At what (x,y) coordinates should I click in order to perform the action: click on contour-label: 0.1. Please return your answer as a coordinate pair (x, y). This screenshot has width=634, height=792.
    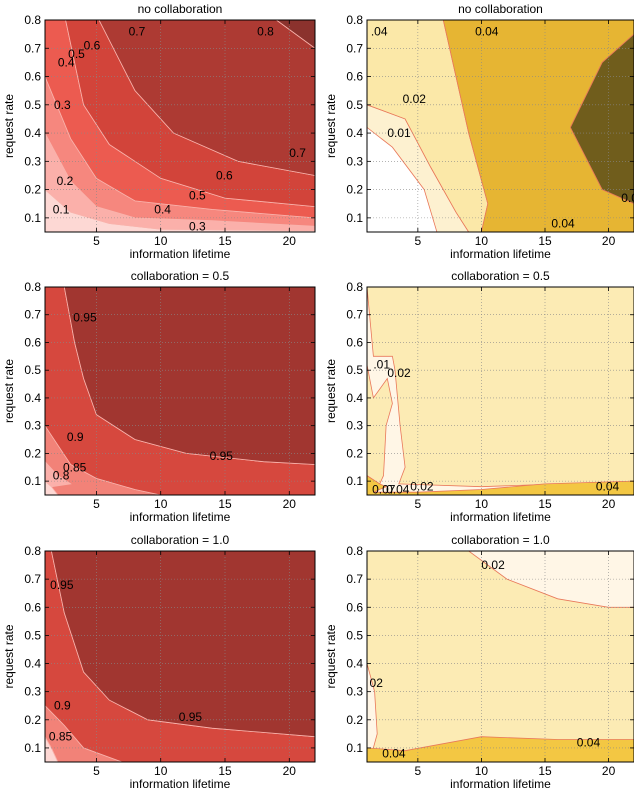
    Looking at the image, I should click on (61, 209).